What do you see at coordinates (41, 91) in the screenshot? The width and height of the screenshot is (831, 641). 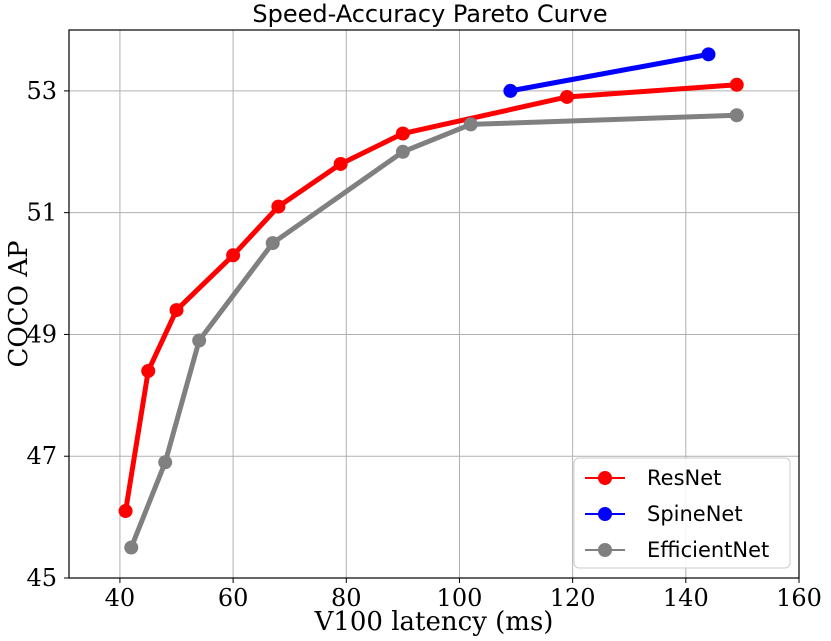 I see `y-tick-label: 53` at bounding box center [41, 91].